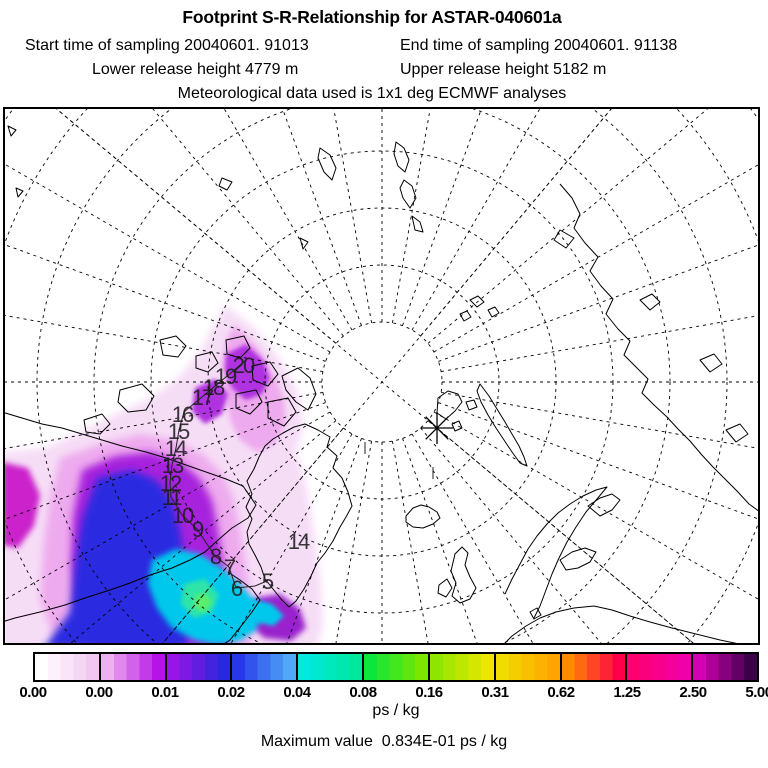  I want to click on colorbar-tick-label: 0.62, so click(561, 692).